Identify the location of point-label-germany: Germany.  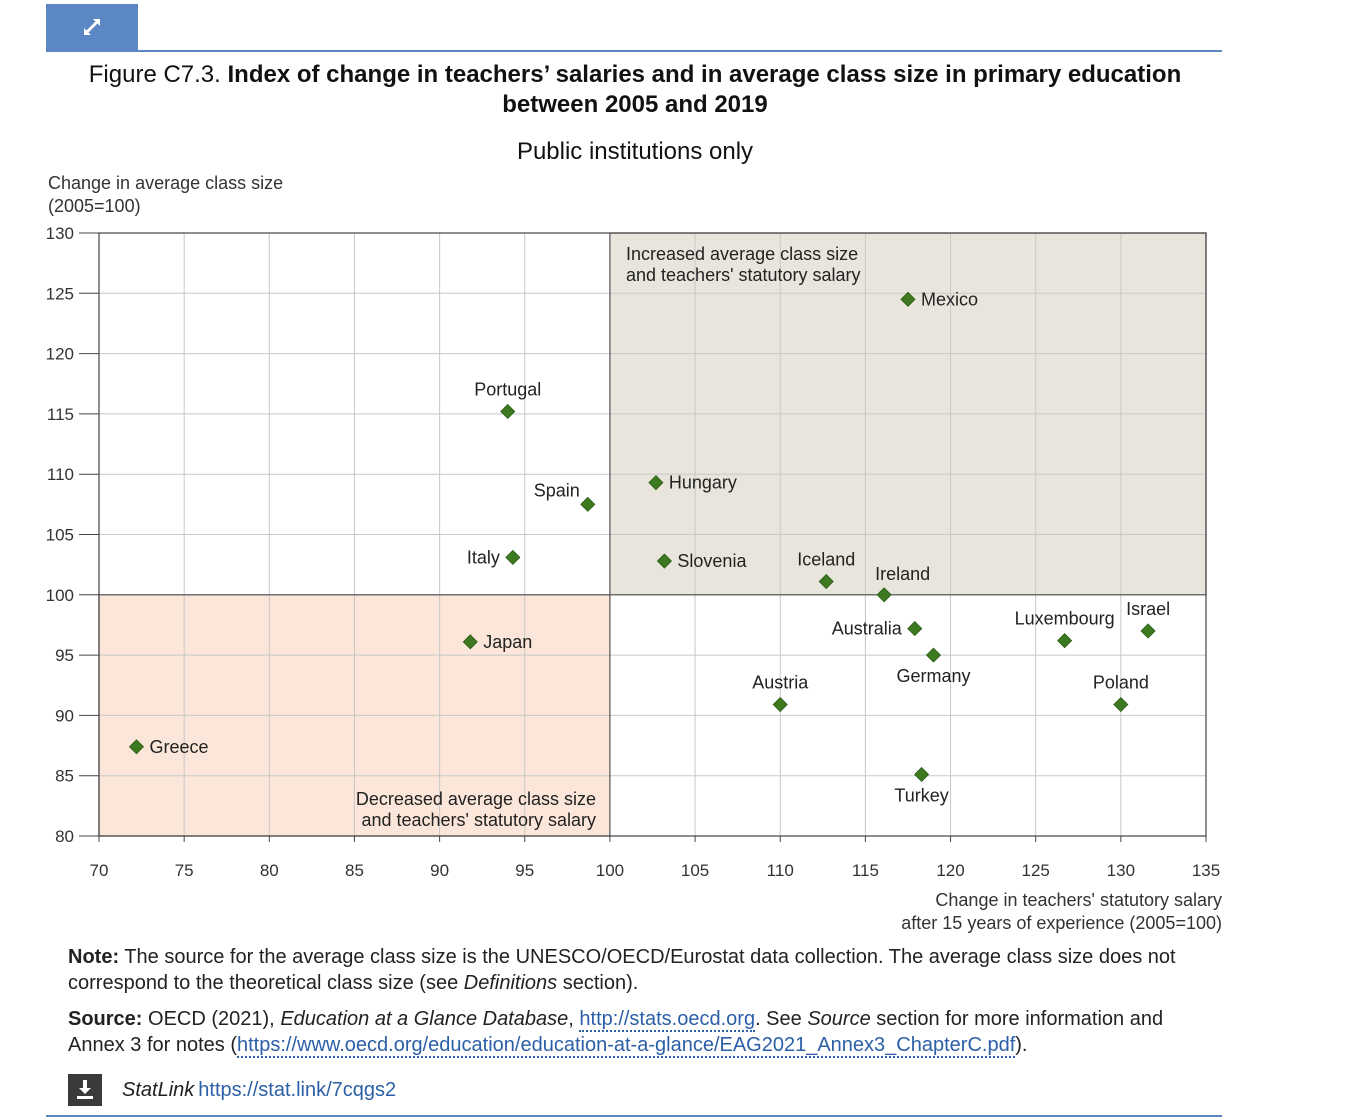
(933, 676).